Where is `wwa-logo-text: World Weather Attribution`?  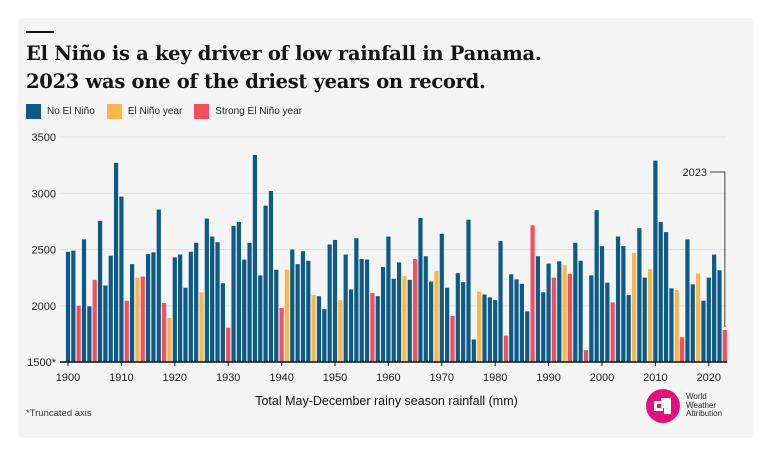
wwa-logo-text: World Weather Attribution is located at coordinates (704, 406).